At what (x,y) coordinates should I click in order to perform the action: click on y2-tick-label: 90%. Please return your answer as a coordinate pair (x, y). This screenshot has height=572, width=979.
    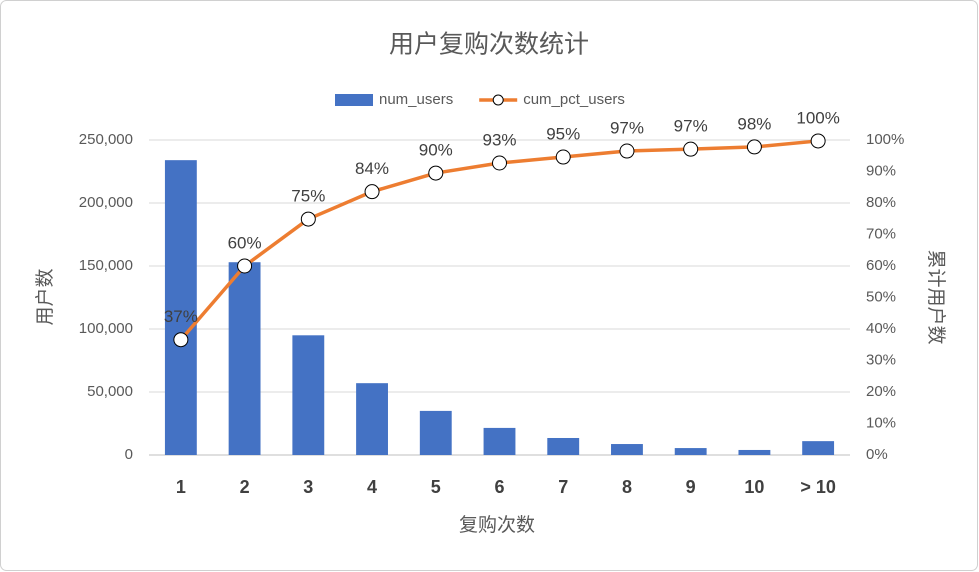
    Looking at the image, I should click on (881, 170).